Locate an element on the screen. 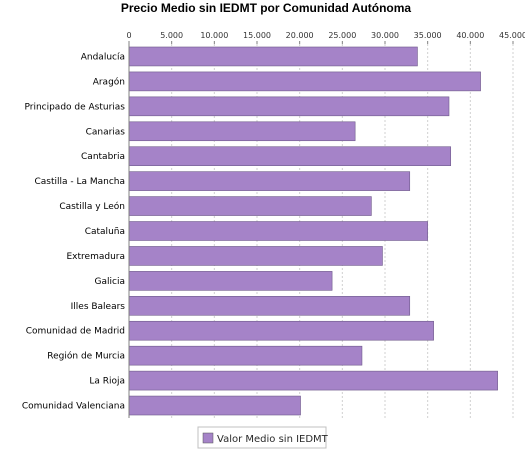  category-label: Castilla - La Mancha is located at coordinates (79, 182).